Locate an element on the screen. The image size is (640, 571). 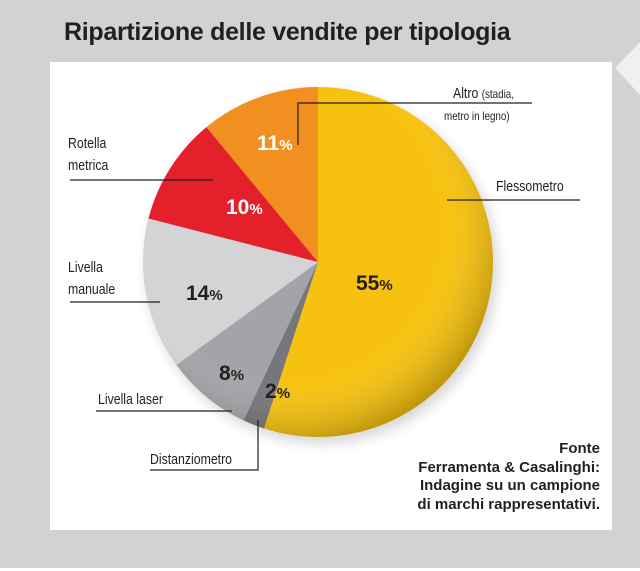
source-line: Ferramenta & Casalinghi: is located at coordinates (509, 467).